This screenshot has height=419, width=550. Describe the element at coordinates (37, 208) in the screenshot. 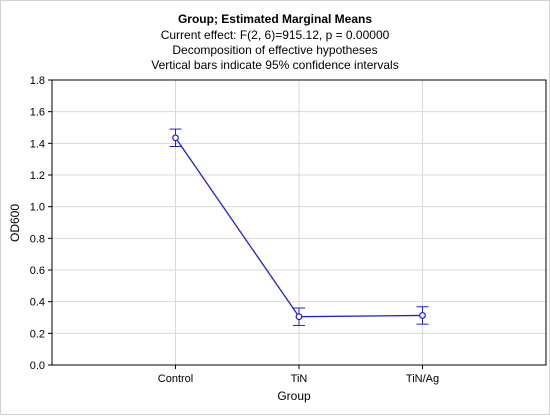

I see `y-tick-label: 1.0` at that location.